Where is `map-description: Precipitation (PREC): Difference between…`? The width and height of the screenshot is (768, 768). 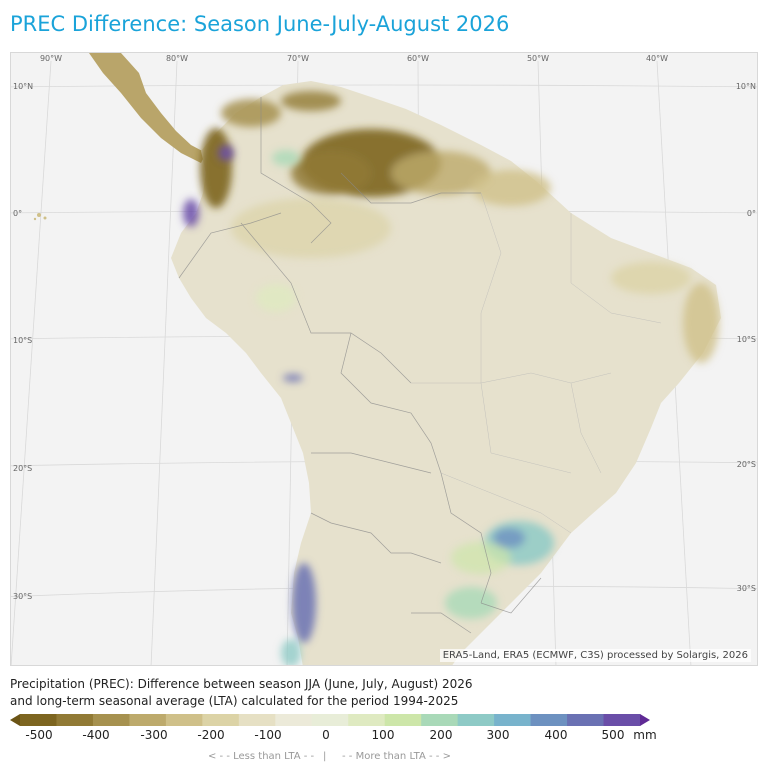
map-description: Precipitation (PREC): Difference between… is located at coordinates (360, 693).